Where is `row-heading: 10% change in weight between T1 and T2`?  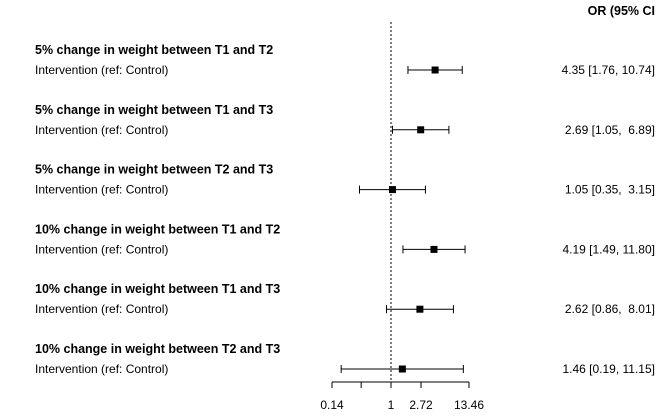 row-heading: 10% change in weight between T1 and T2 is located at coordinates (157, 229).